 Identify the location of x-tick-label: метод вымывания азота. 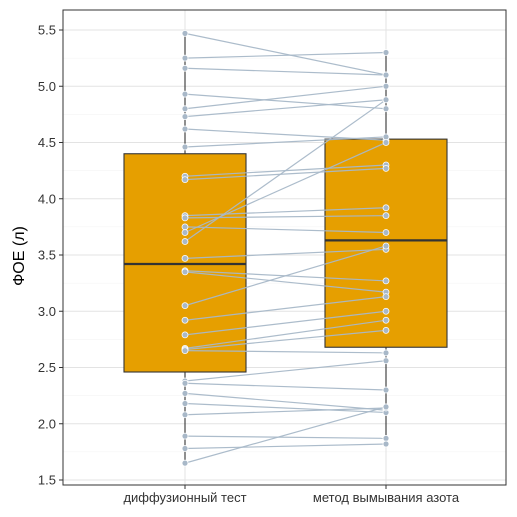
(386, 497).